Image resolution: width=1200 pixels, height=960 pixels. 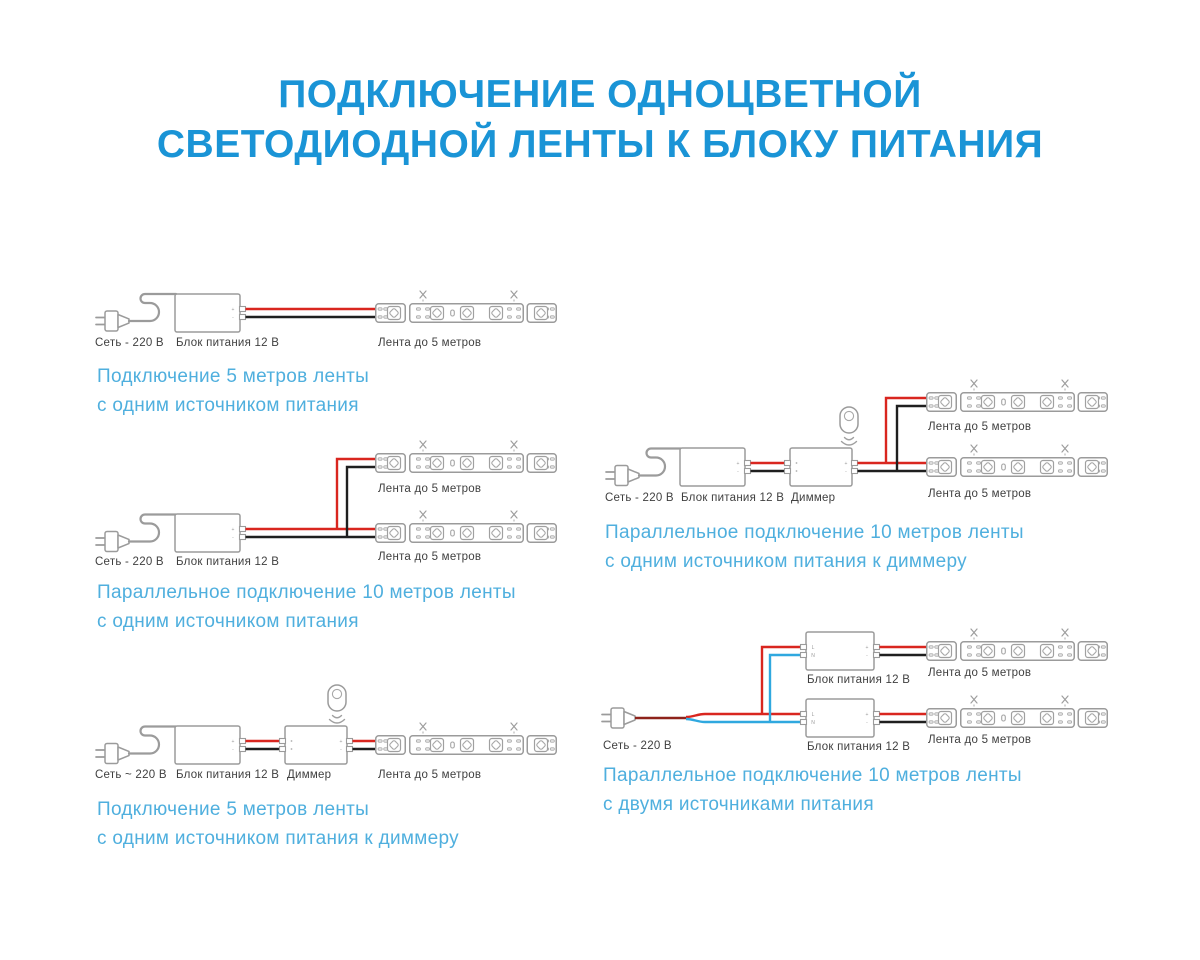 I want to click on diagram-2-graphic: + -, so click(x=326, y=497).